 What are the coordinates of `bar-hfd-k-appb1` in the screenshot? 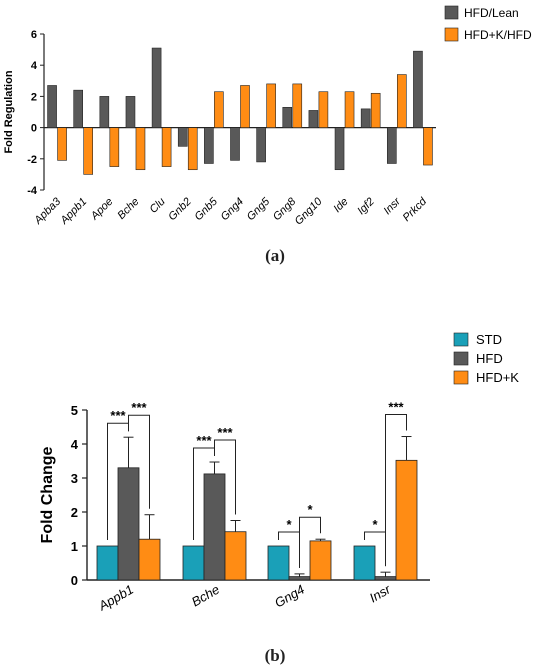 It's located at (149, 559).